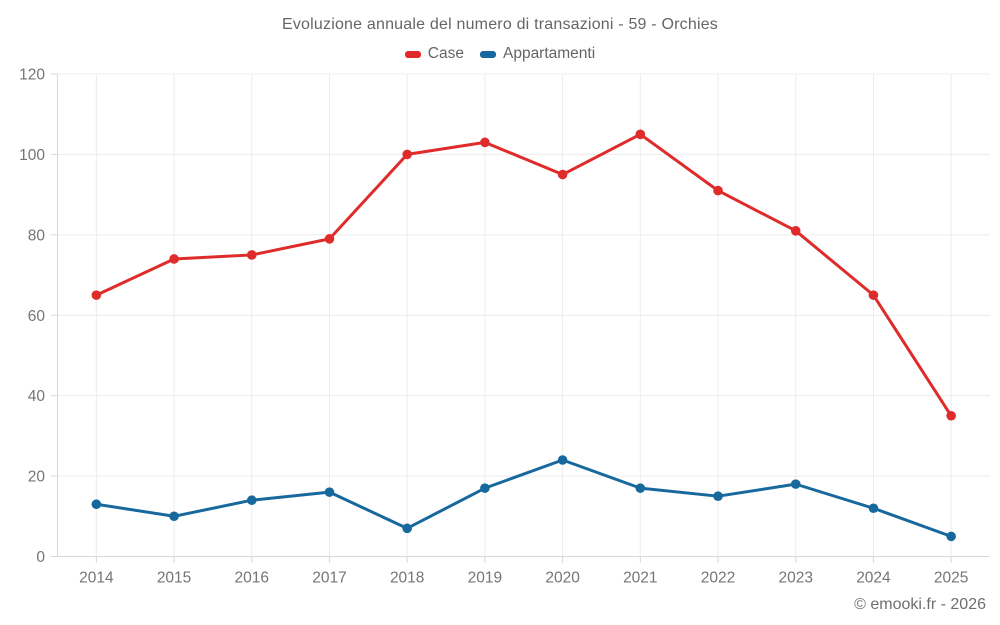 Image resolution: width=1000 pixels, height=625 pixels. What do you see at coordinates (252, 578) in the screenshot?
I see `x-axis-tick-label: 2016` at bounding box center [252, 578].